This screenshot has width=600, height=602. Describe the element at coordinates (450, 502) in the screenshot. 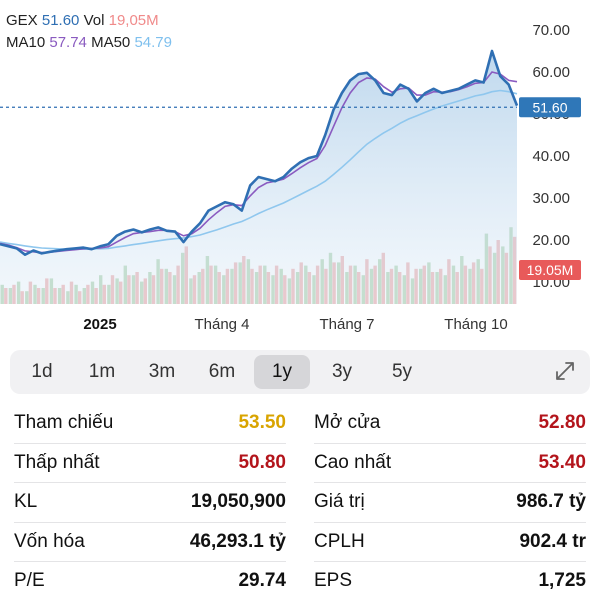

I see `stat-value-traded: Giá trị 986.7 tỷ` at that location.